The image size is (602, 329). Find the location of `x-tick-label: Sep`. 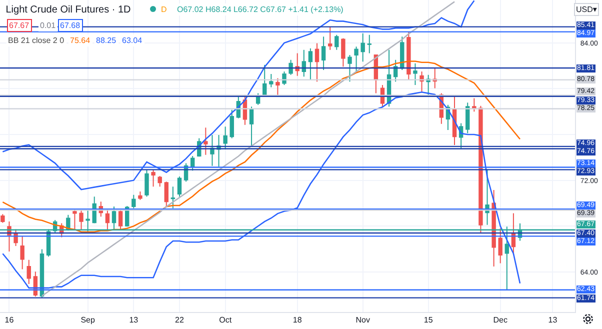

x-tick-label: Sep is located at coordinates (88, 320).